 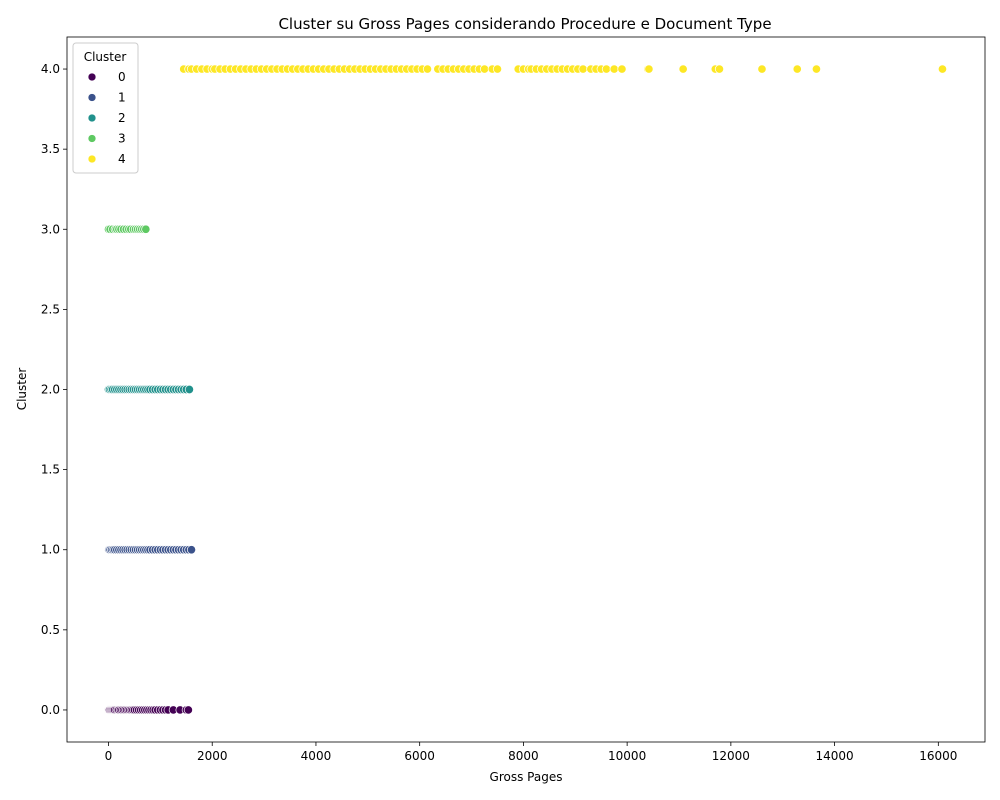 I want to click on y-tick-label: 2.5, so click(x=50, y=309).